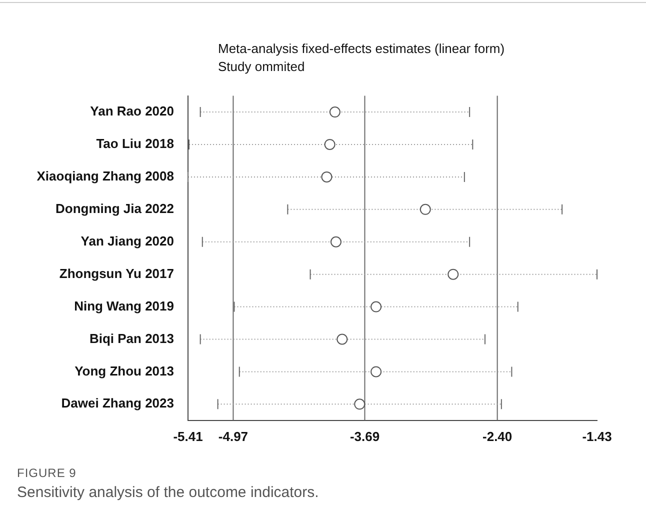  Describe the element at coordinates (365, 436) in the screenshot. I see `x-tick-label: -3.69` at that location.